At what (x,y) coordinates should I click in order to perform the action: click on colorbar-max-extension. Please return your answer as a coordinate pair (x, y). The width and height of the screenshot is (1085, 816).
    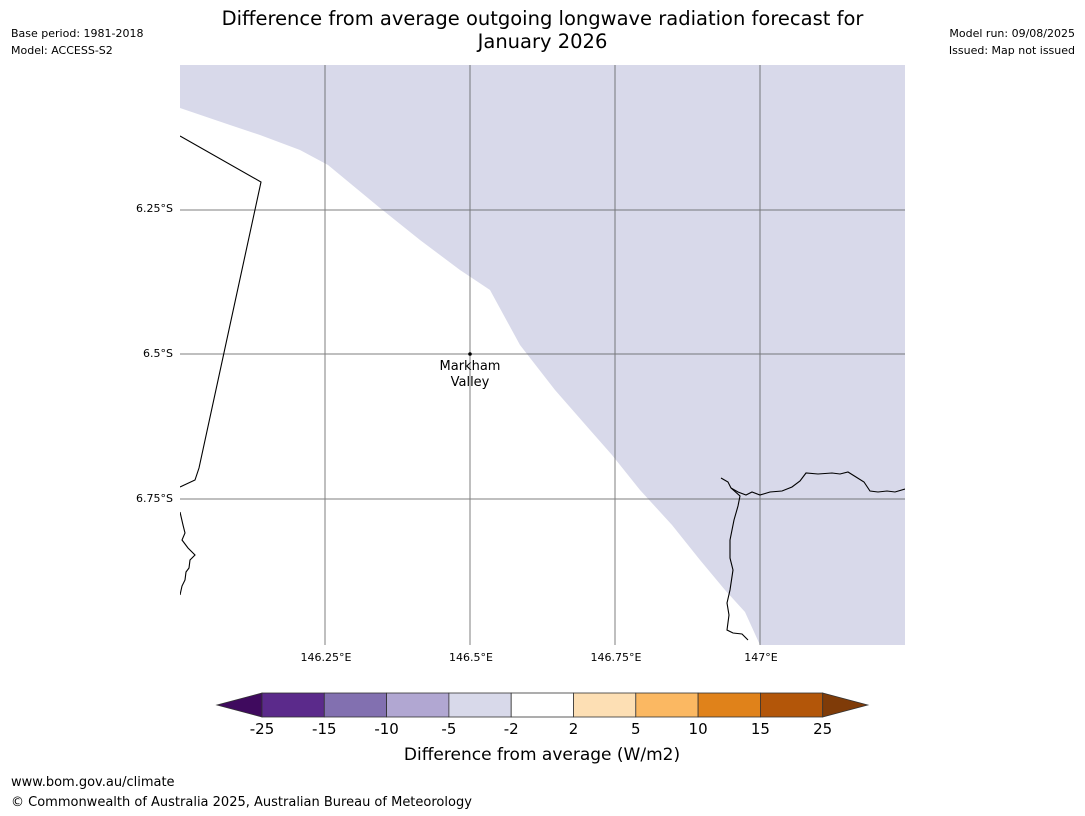
    Looking at the image, I should click on (846, 705).